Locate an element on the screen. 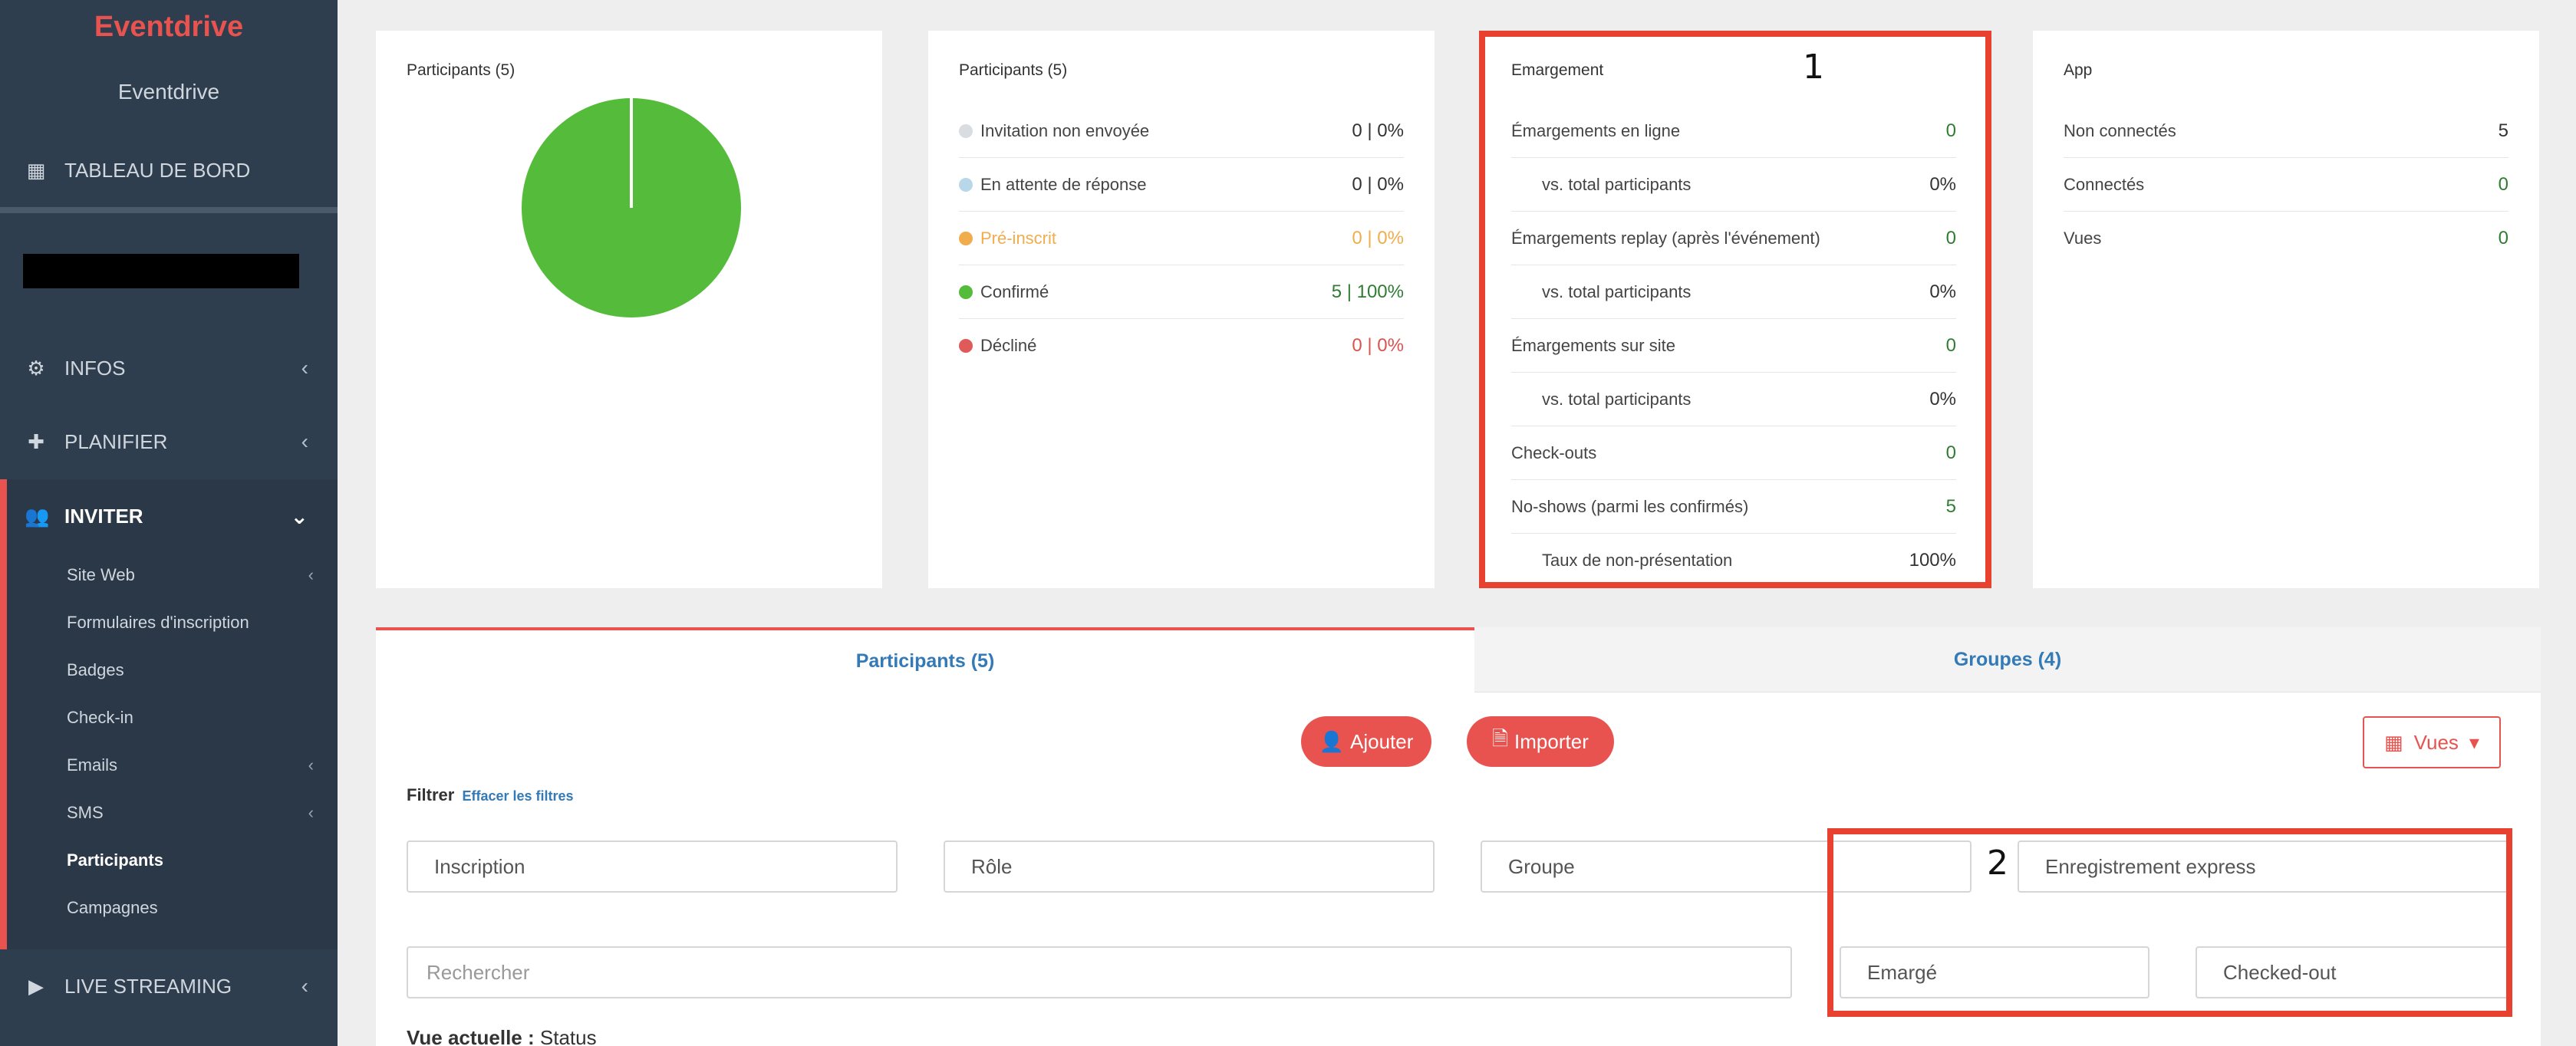  stat-label: Émargements sur site is located at coordinates (1593, 345).